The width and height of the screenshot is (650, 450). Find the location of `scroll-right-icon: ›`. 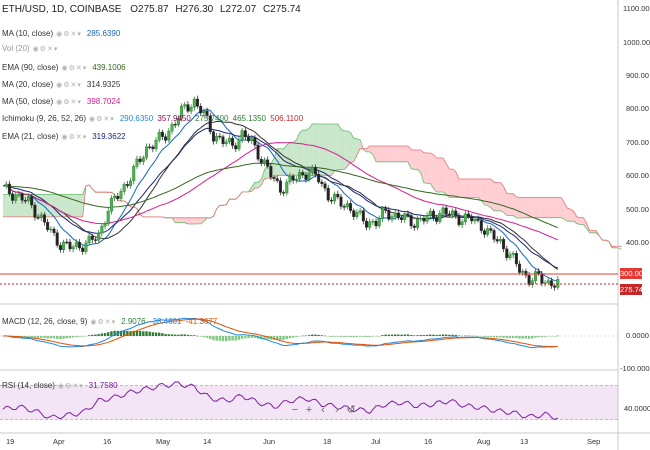

scroll-right-icon: › is located at coordinates (337, 410).